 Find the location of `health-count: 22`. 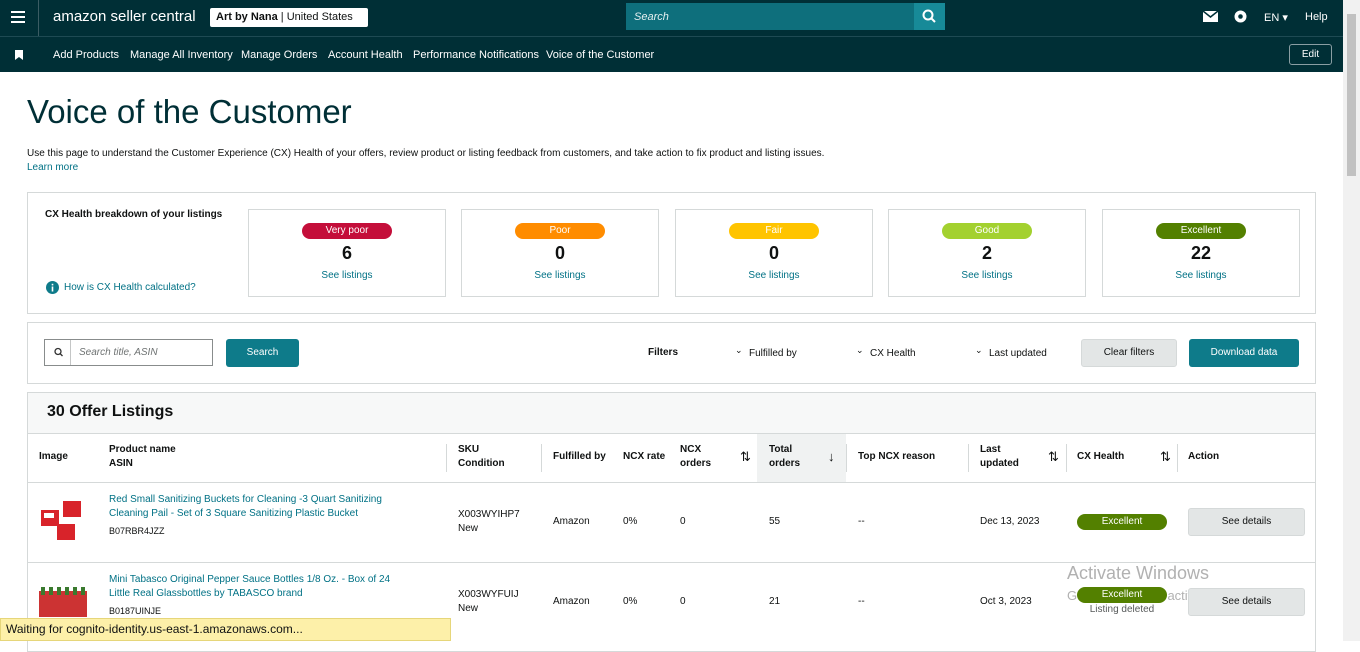

health-count: 22 is located at coordinates (1201, 253).